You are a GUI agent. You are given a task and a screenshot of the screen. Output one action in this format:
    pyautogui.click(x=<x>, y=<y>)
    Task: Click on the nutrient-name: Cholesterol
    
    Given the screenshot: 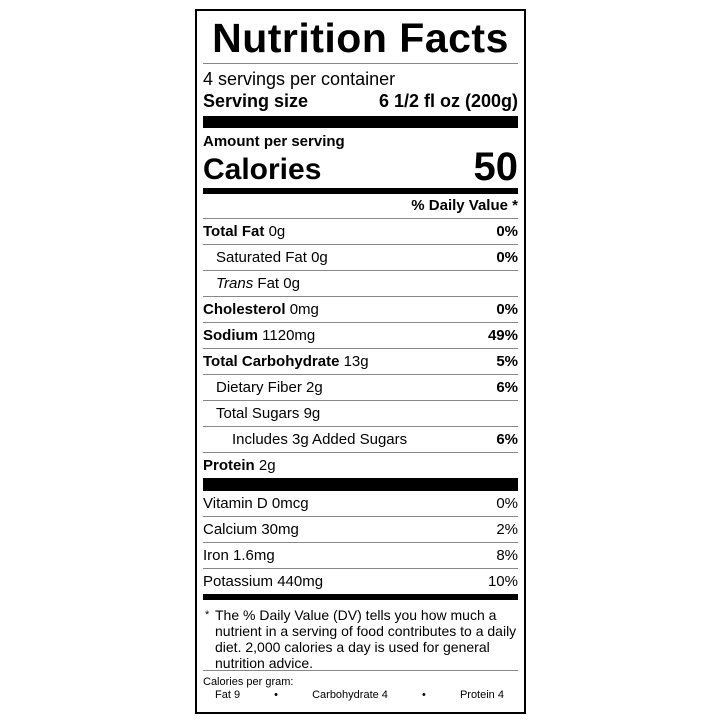 What is the action you would take?
    pyautogui.click(x=244, y=309)
    